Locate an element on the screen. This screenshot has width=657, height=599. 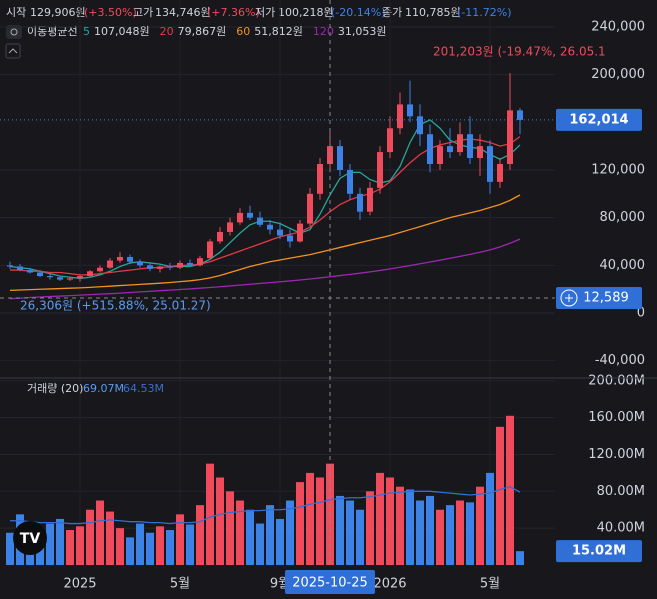
ohlc-value: 110,785원 is located at coordinates (433, 12).